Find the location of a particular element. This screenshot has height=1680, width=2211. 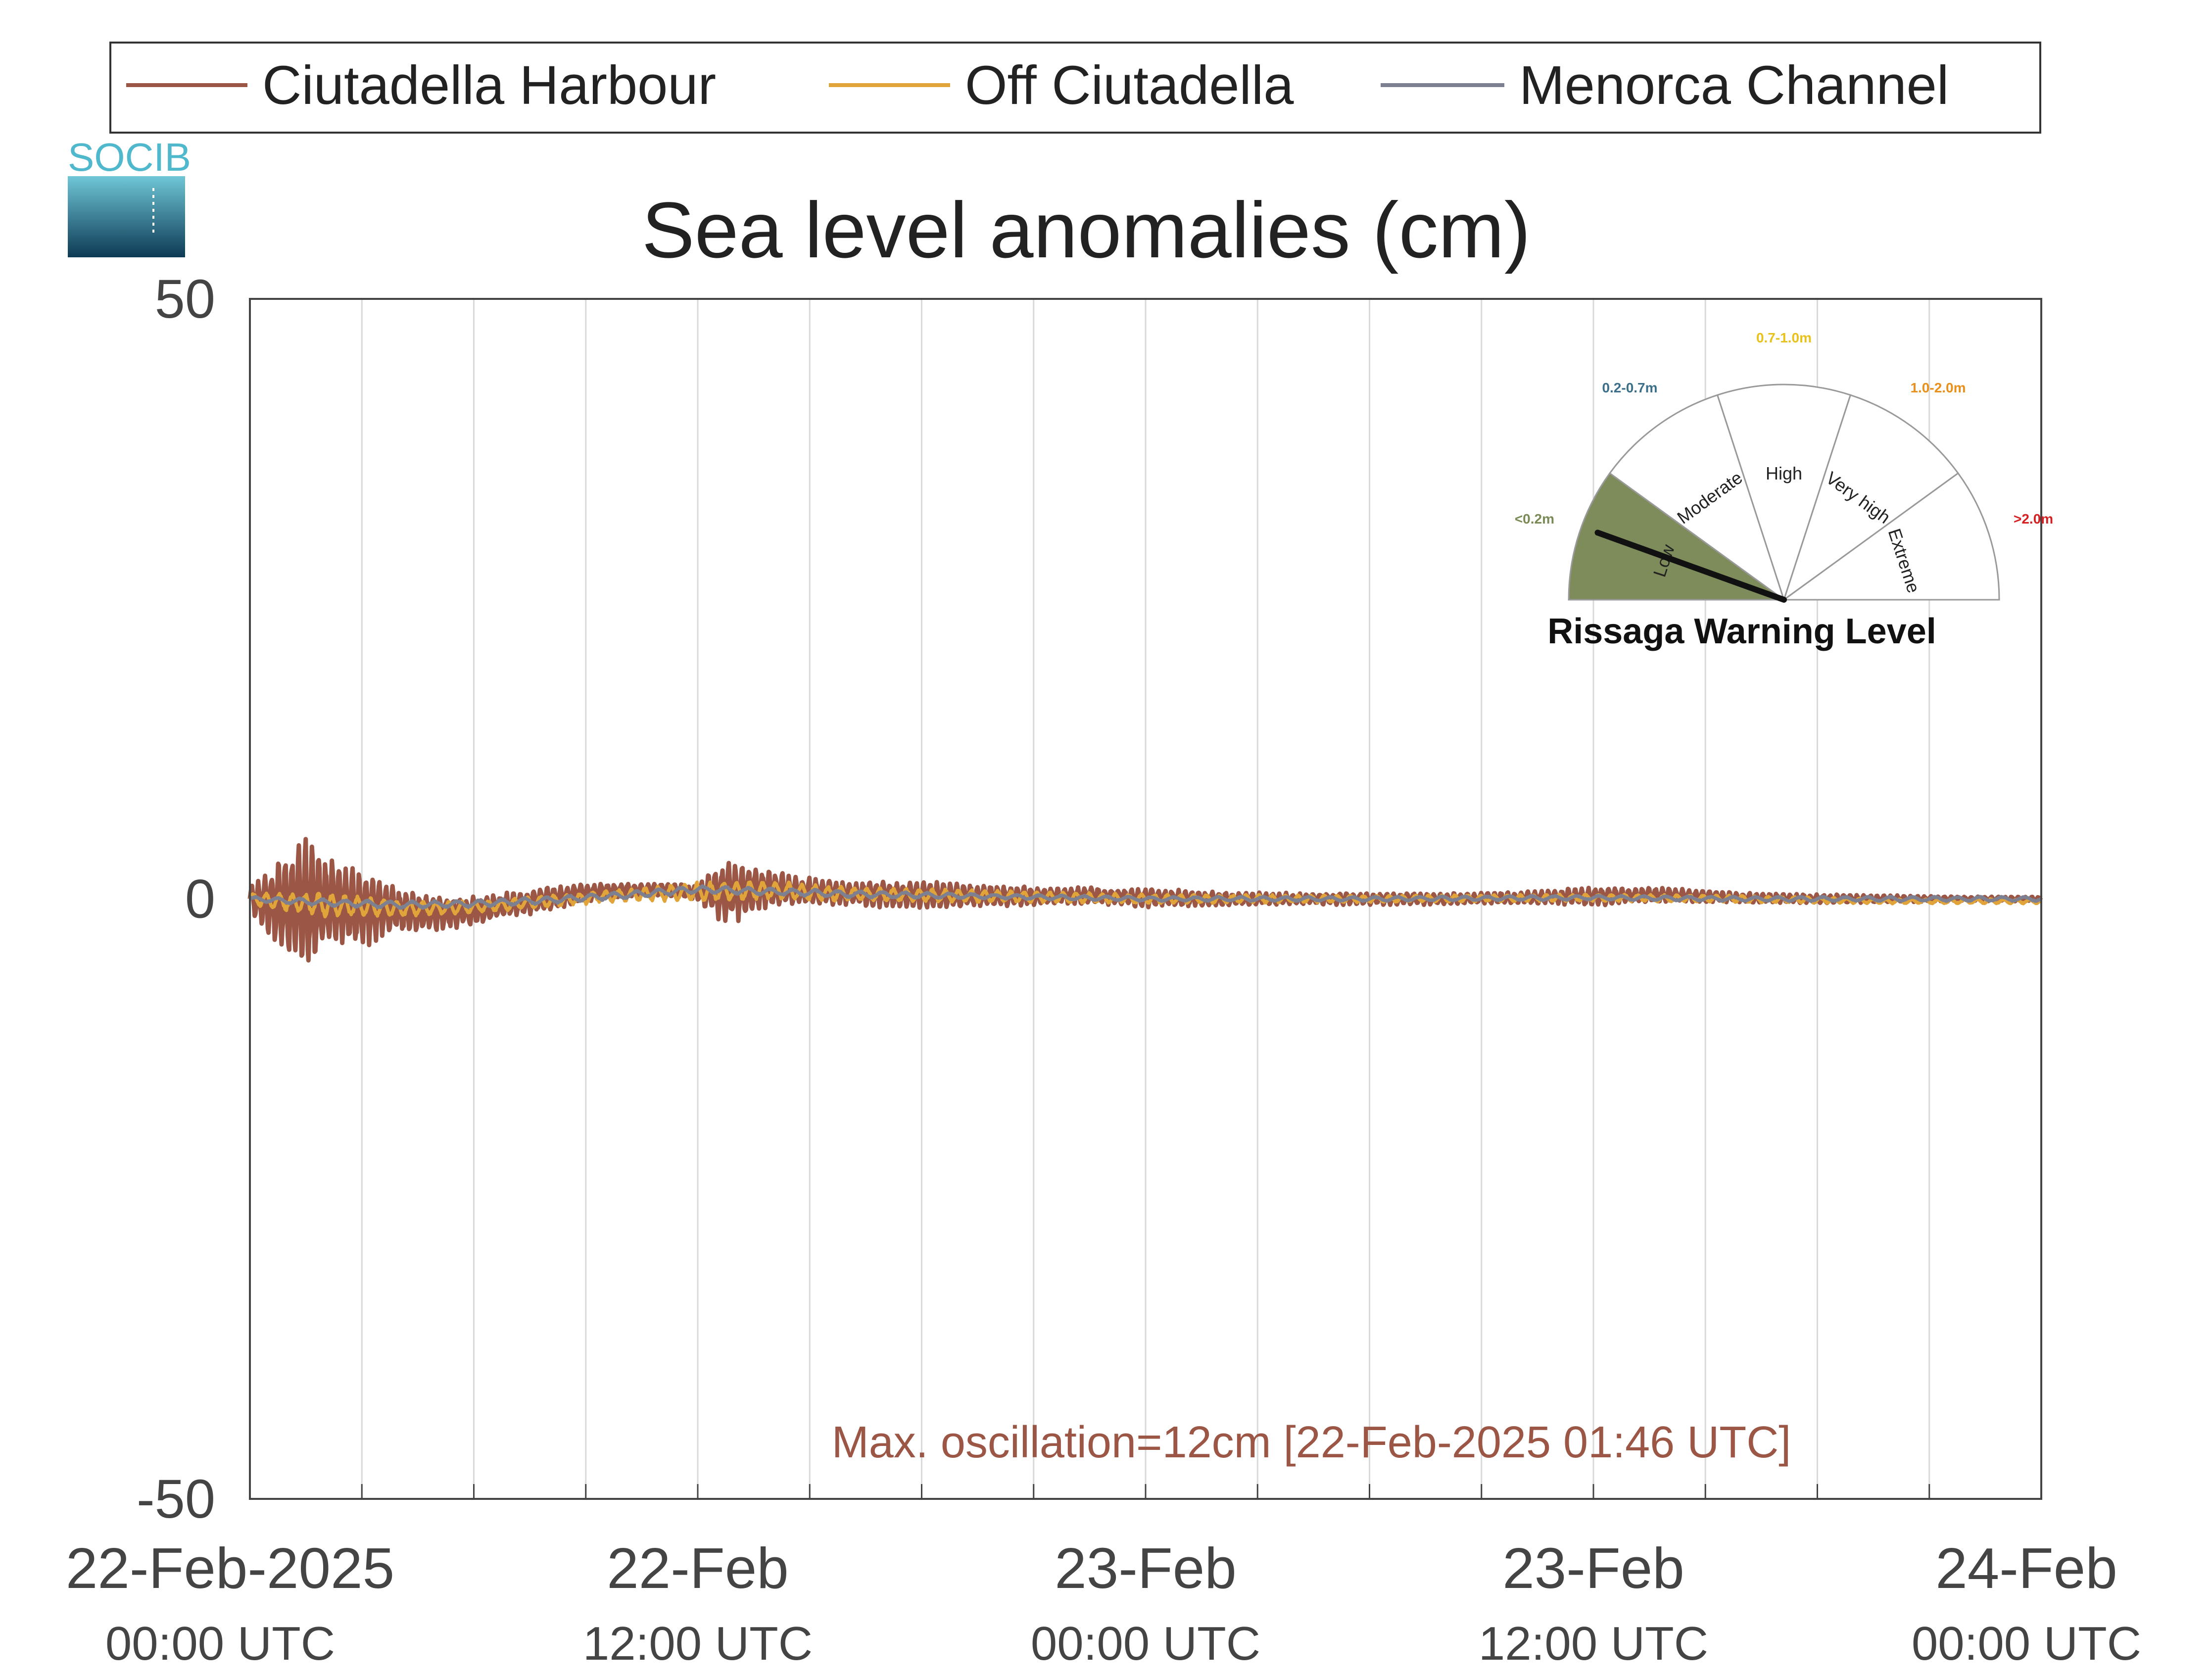

gauge-range-label: 0.2-0.7m is located at coordinates (1629, 388).